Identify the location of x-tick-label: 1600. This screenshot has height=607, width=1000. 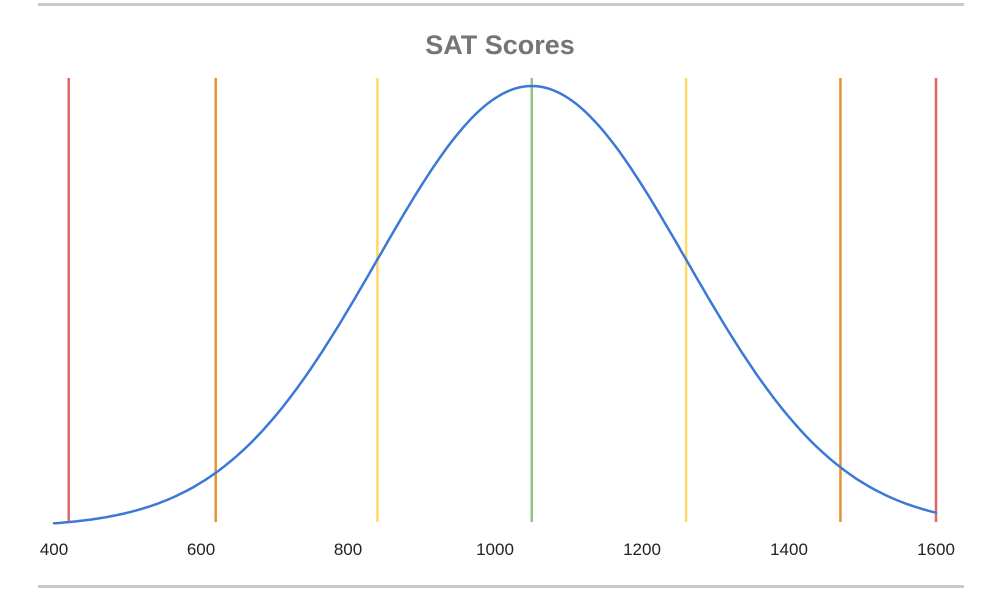
(936, 549).